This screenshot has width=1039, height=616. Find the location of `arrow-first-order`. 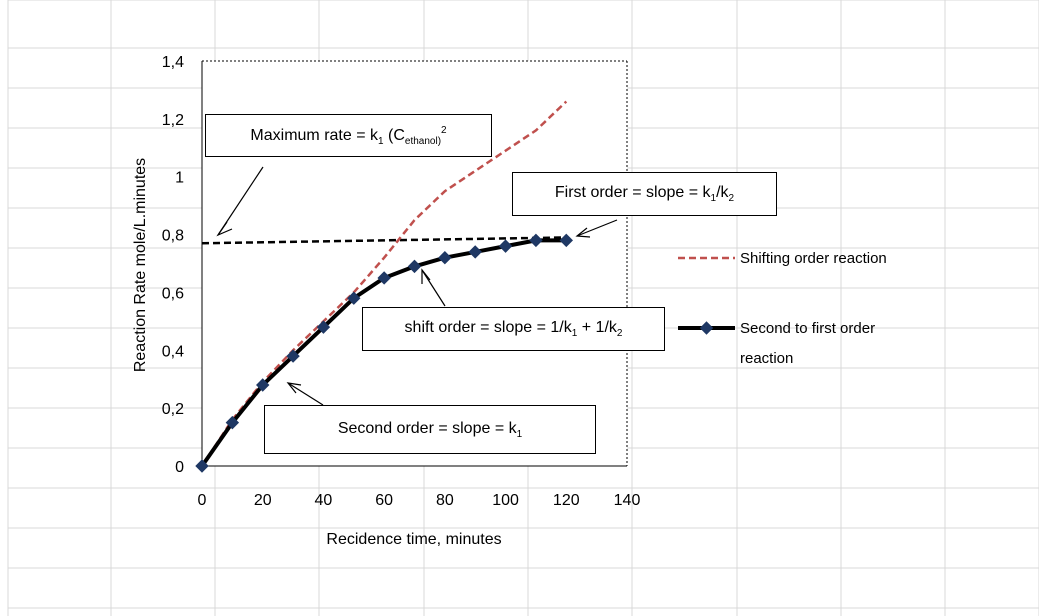

arrow-first-order is located at coordinates (596, 228).